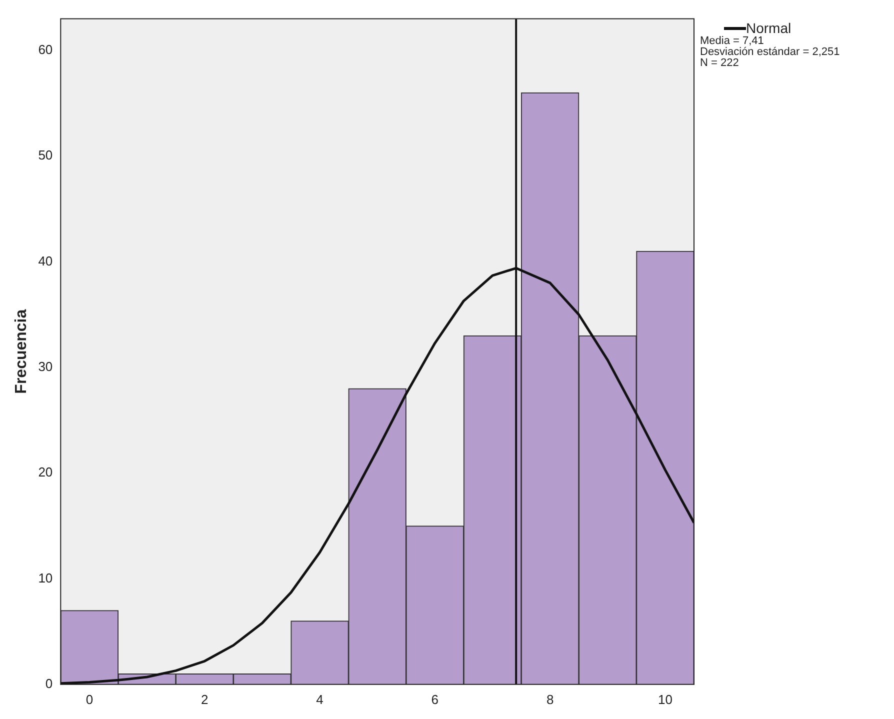 The image size is (894, 719). What do you see at coordinates (320, 699) in the screenshot?
I see `x-tick-label: 4` at bounding box center [320, 699].